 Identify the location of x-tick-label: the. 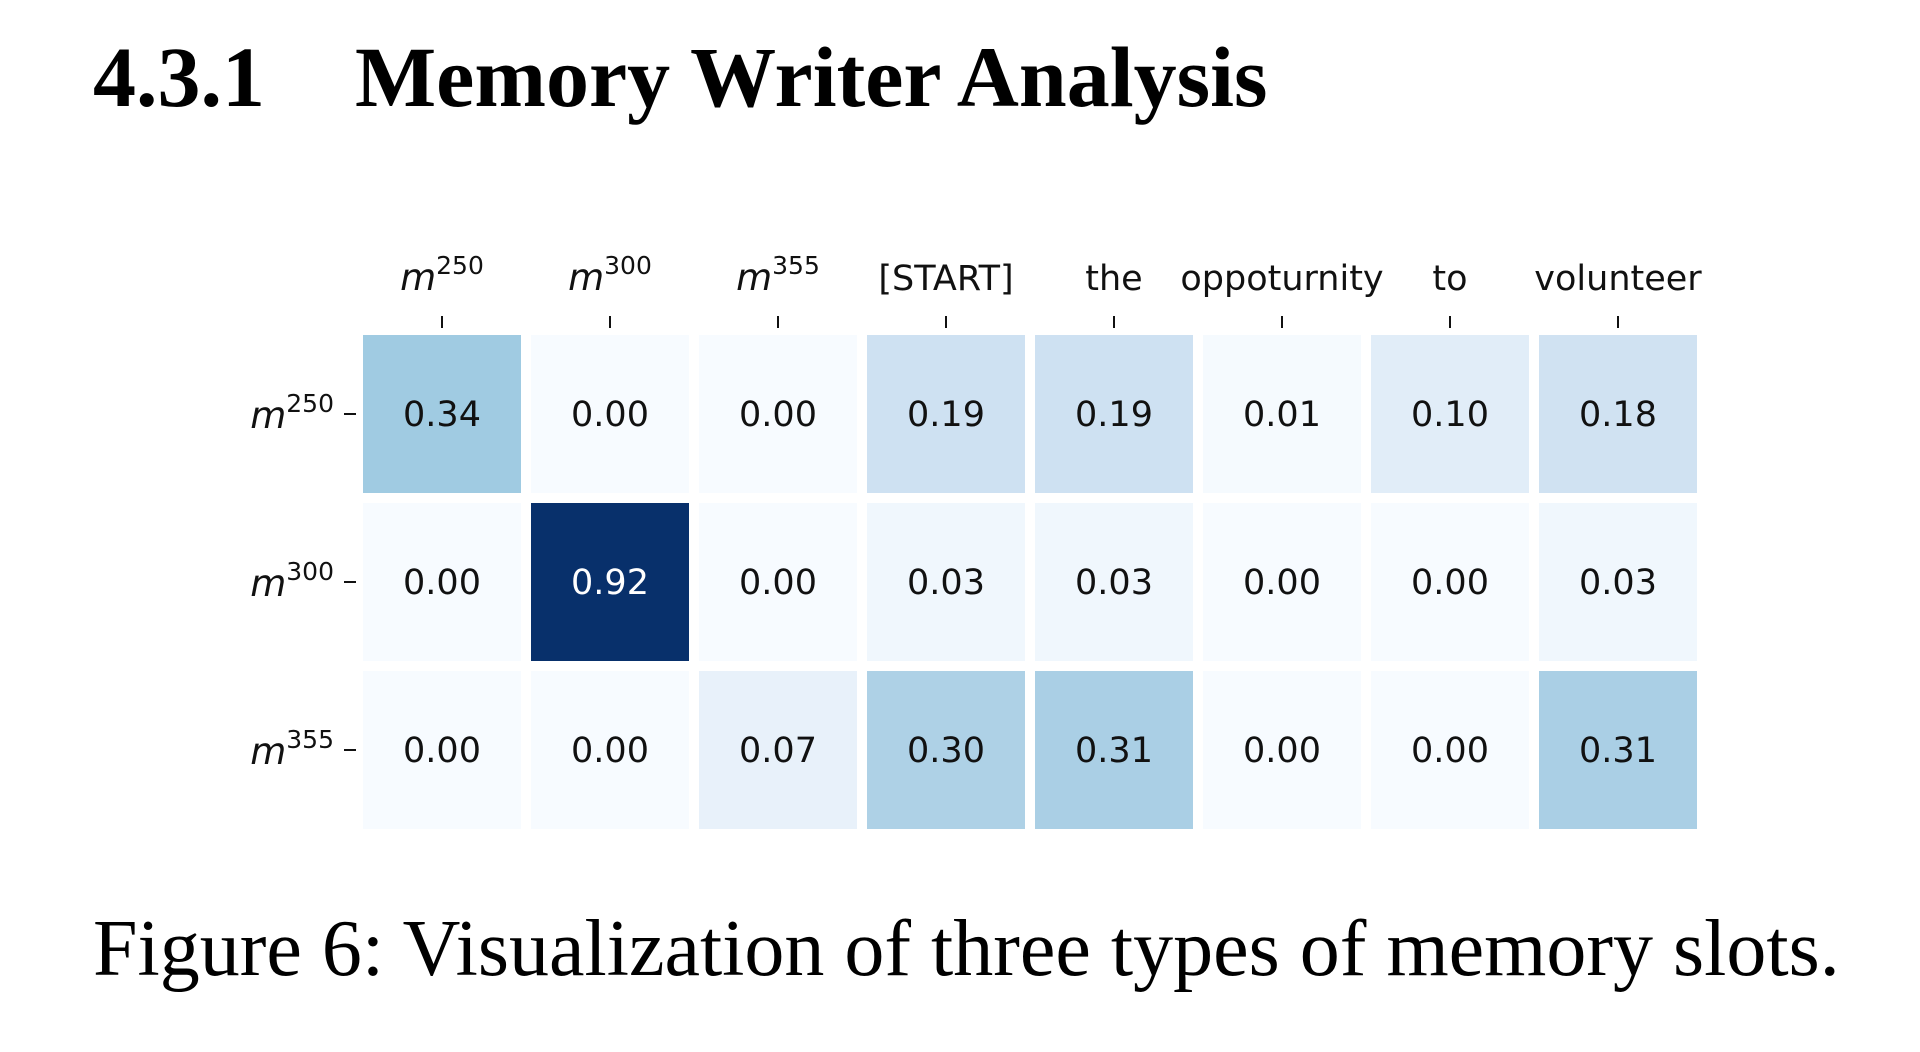
(1113, 279).